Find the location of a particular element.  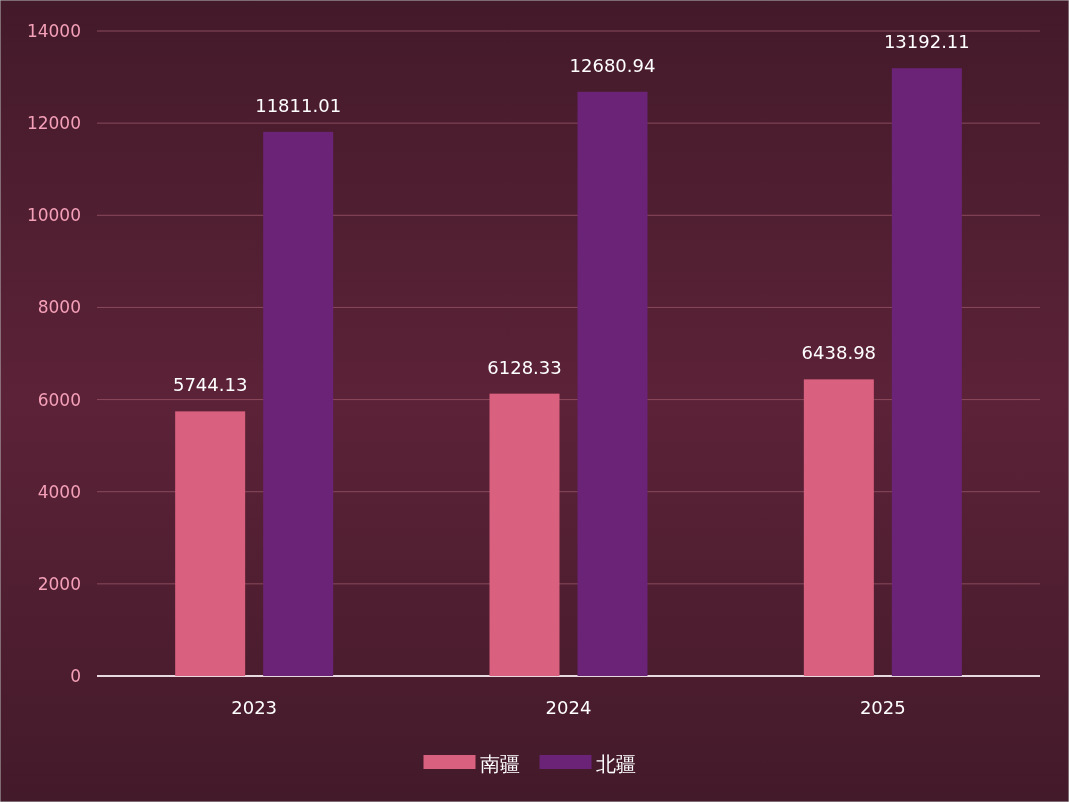

data-label: 6128.33 is located at coordinates (524, 367).